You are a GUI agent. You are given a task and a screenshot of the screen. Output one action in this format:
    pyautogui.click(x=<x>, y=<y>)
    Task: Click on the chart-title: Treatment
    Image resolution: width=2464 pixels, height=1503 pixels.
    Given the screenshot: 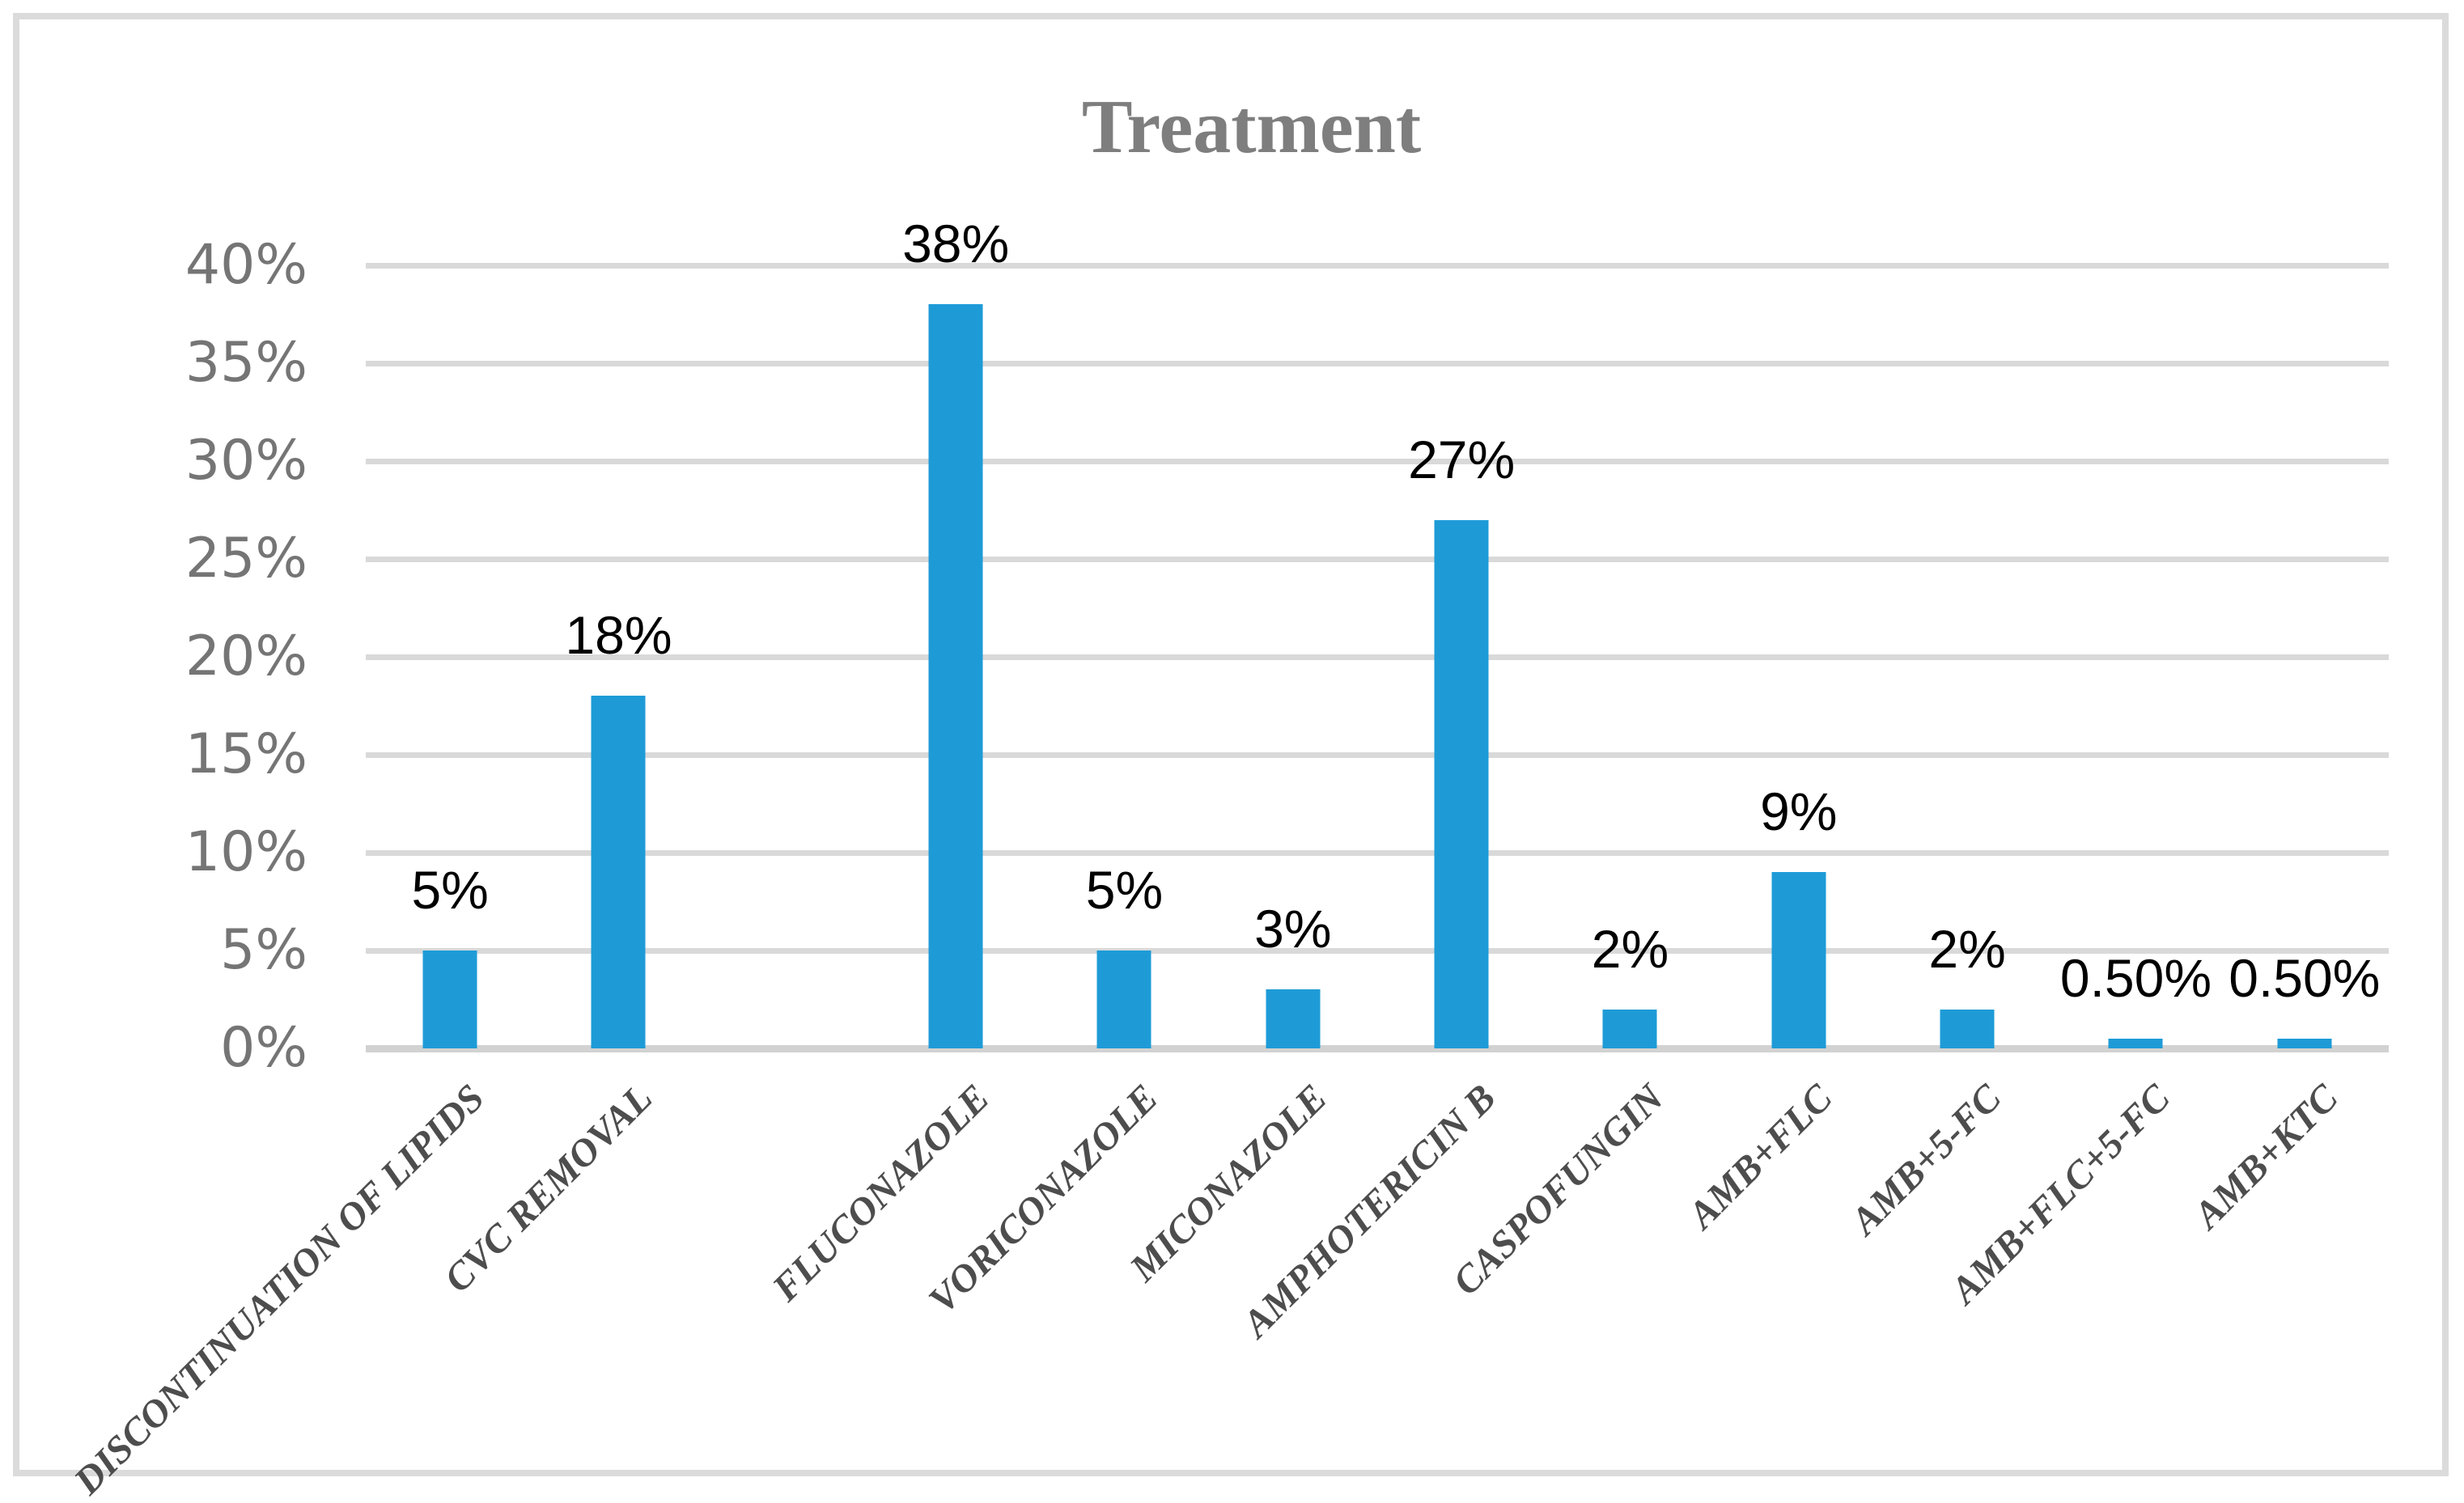 What is the action you would take?
    pyautogui.click(x=1251, y=127)
    